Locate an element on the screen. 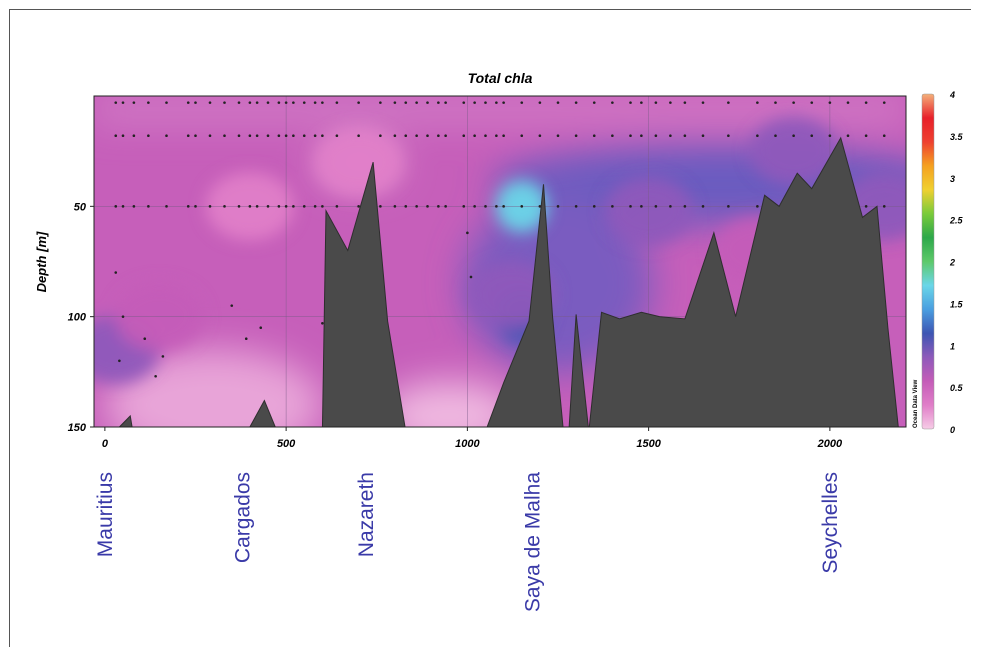  chla-feature is located at coordinates (793, 151).